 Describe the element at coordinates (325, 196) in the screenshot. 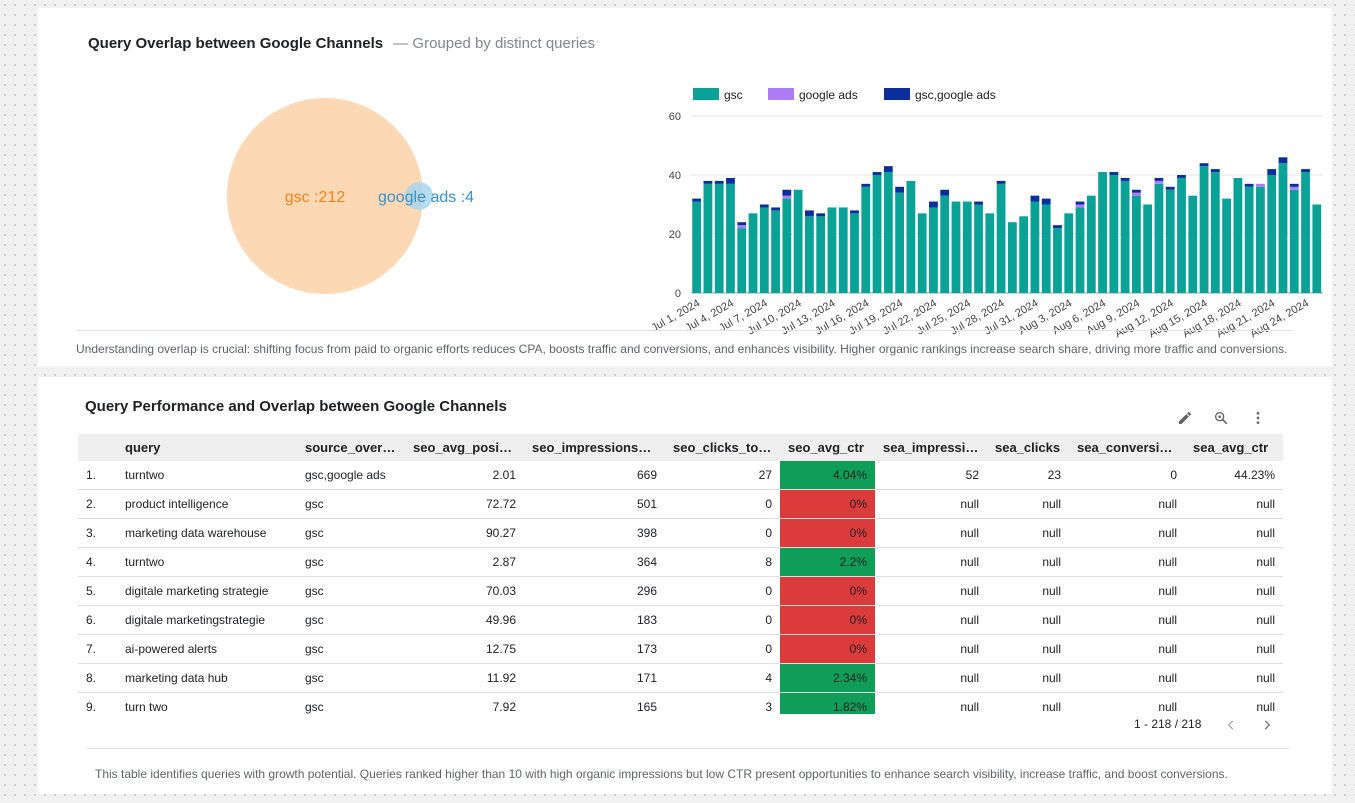

I see `venn-gsc-circle` at that location.